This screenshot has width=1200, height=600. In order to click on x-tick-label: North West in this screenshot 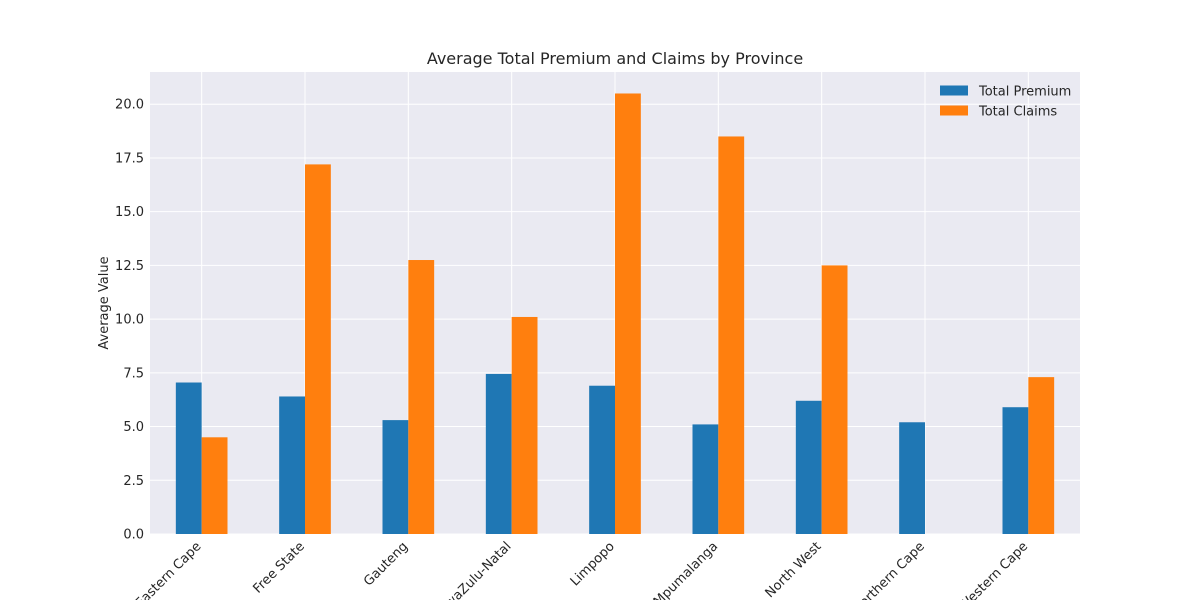, I will do `click(794, 569)`.